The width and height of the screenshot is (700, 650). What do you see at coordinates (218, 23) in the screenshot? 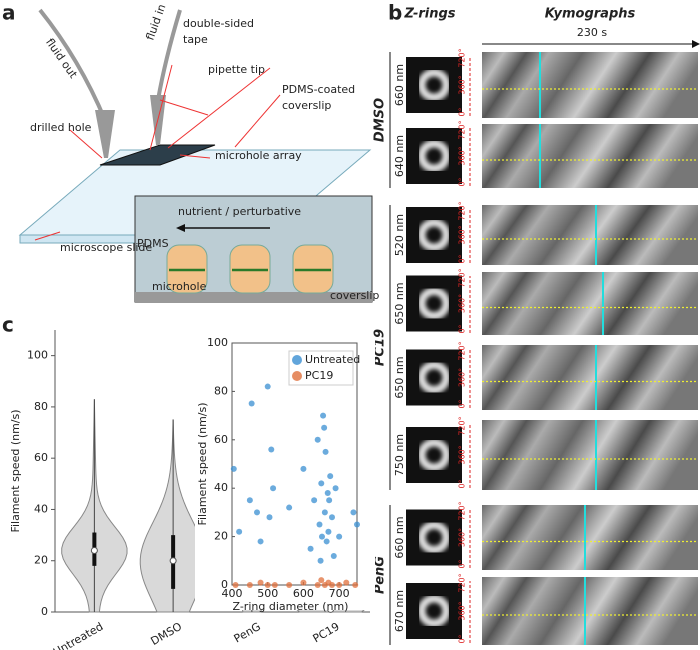
I see `diagram-label: double-sided` at bounding box center [218, 23].